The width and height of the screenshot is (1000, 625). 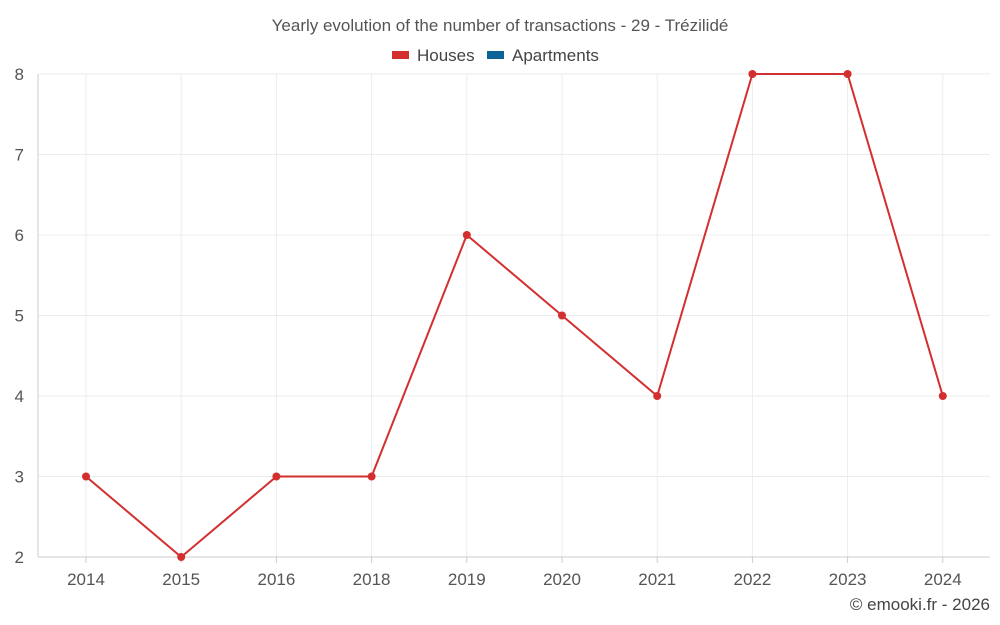 What do you see at coordinates (19, 557) in the screenshot?
I see `y-tick-label: 2` at bounding box center [19, 557].